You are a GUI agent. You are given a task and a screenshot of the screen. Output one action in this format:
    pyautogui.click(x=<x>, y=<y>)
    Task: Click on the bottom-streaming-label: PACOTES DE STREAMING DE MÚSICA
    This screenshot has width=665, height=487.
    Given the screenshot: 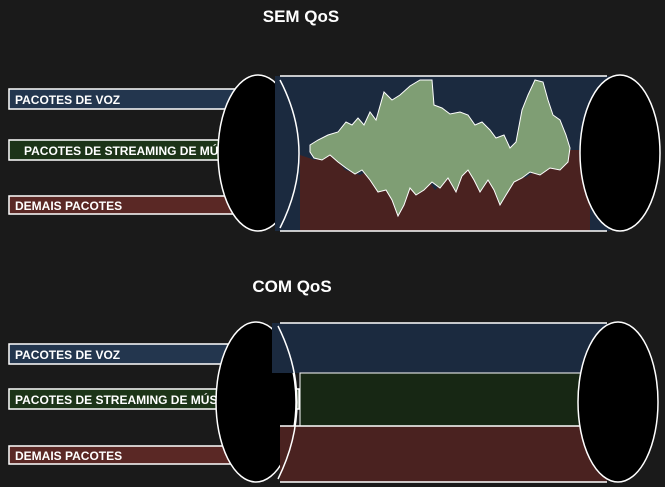 What is the action you would take?
    pyautogui.click(x=126, y=399)
    